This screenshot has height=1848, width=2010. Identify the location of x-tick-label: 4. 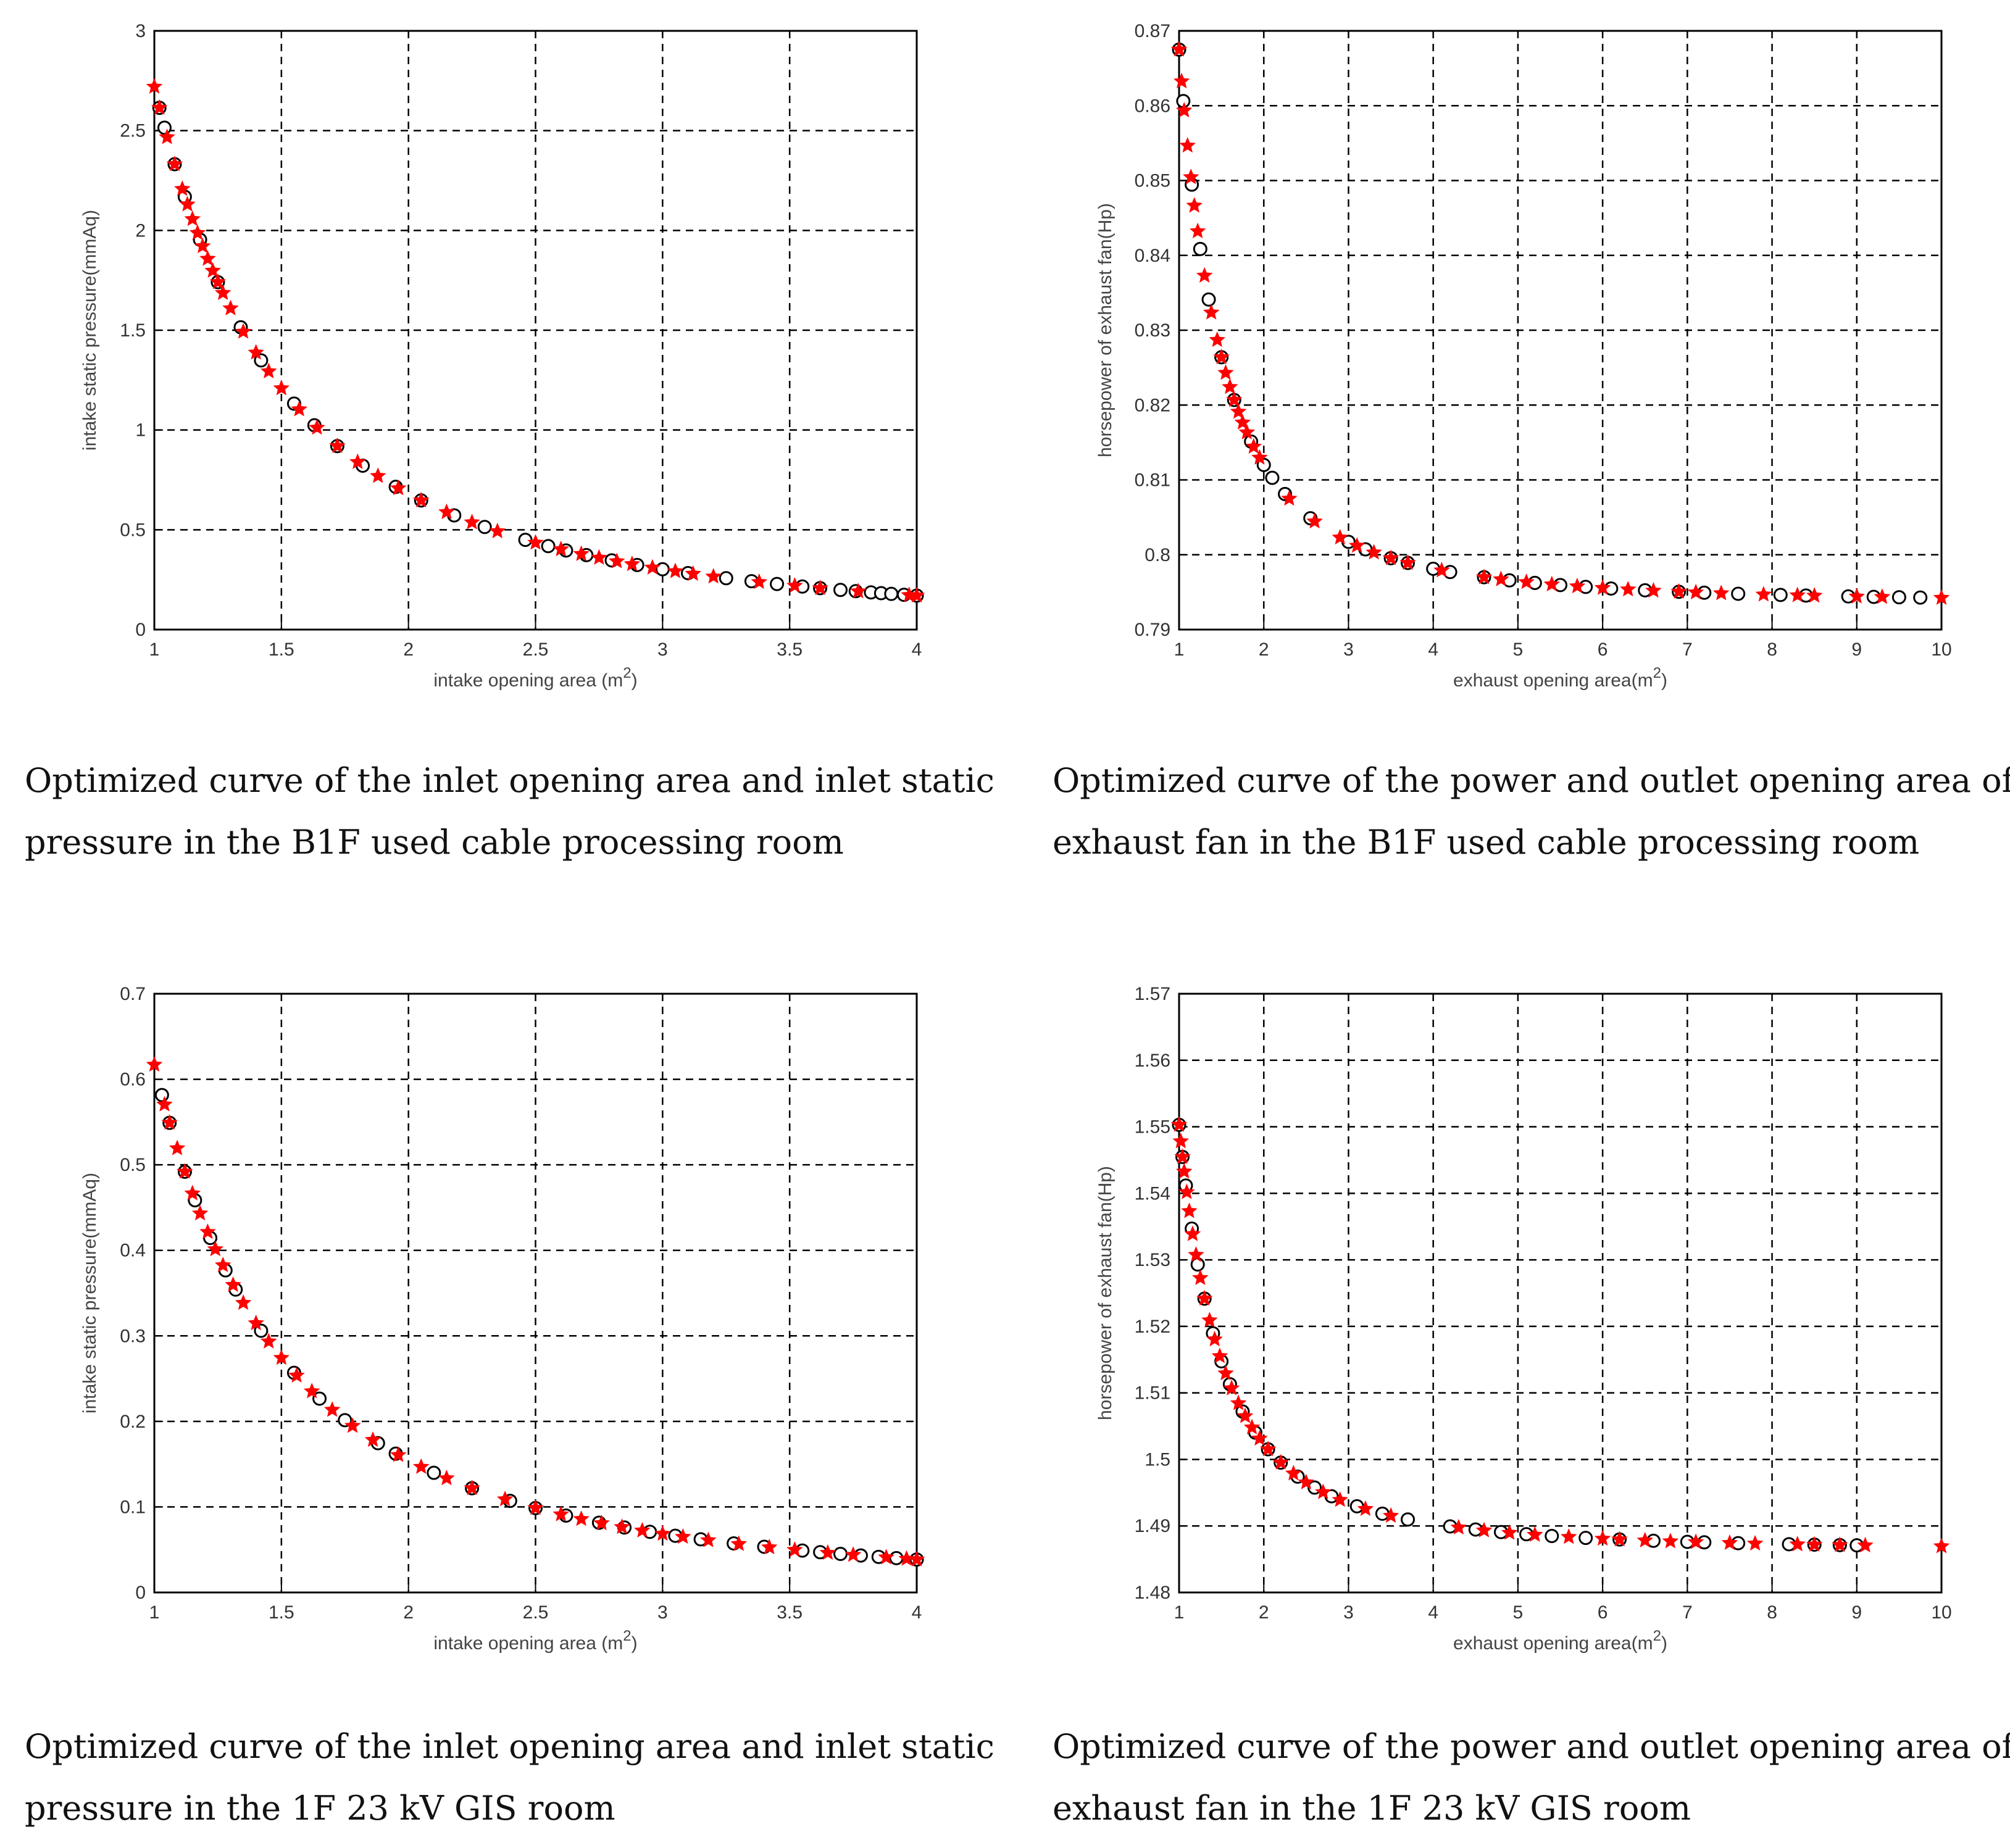
(917, 649).